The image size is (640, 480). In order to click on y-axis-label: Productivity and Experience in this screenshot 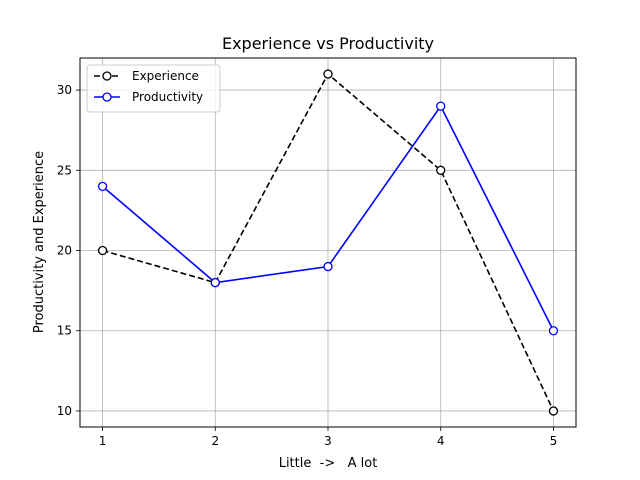, I will do `click(39, 242)`.